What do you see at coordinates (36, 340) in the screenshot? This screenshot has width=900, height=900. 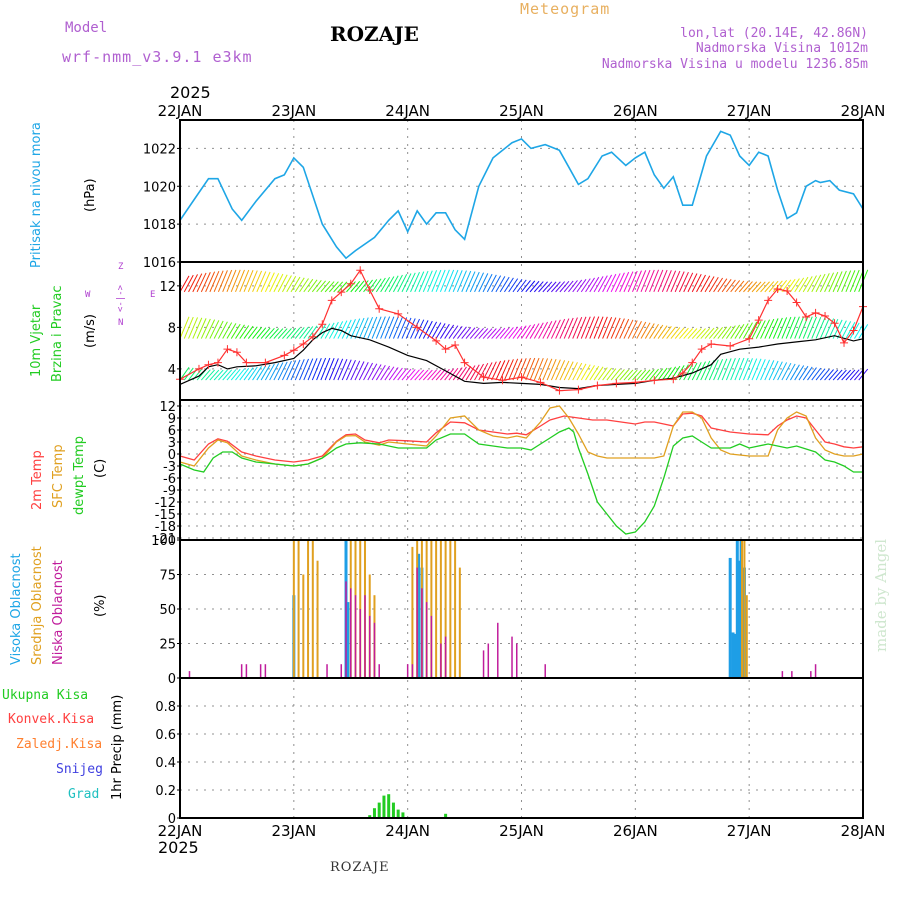 I see `wind-label-1: 10m Vjetar` at bounding box center [36, 340].